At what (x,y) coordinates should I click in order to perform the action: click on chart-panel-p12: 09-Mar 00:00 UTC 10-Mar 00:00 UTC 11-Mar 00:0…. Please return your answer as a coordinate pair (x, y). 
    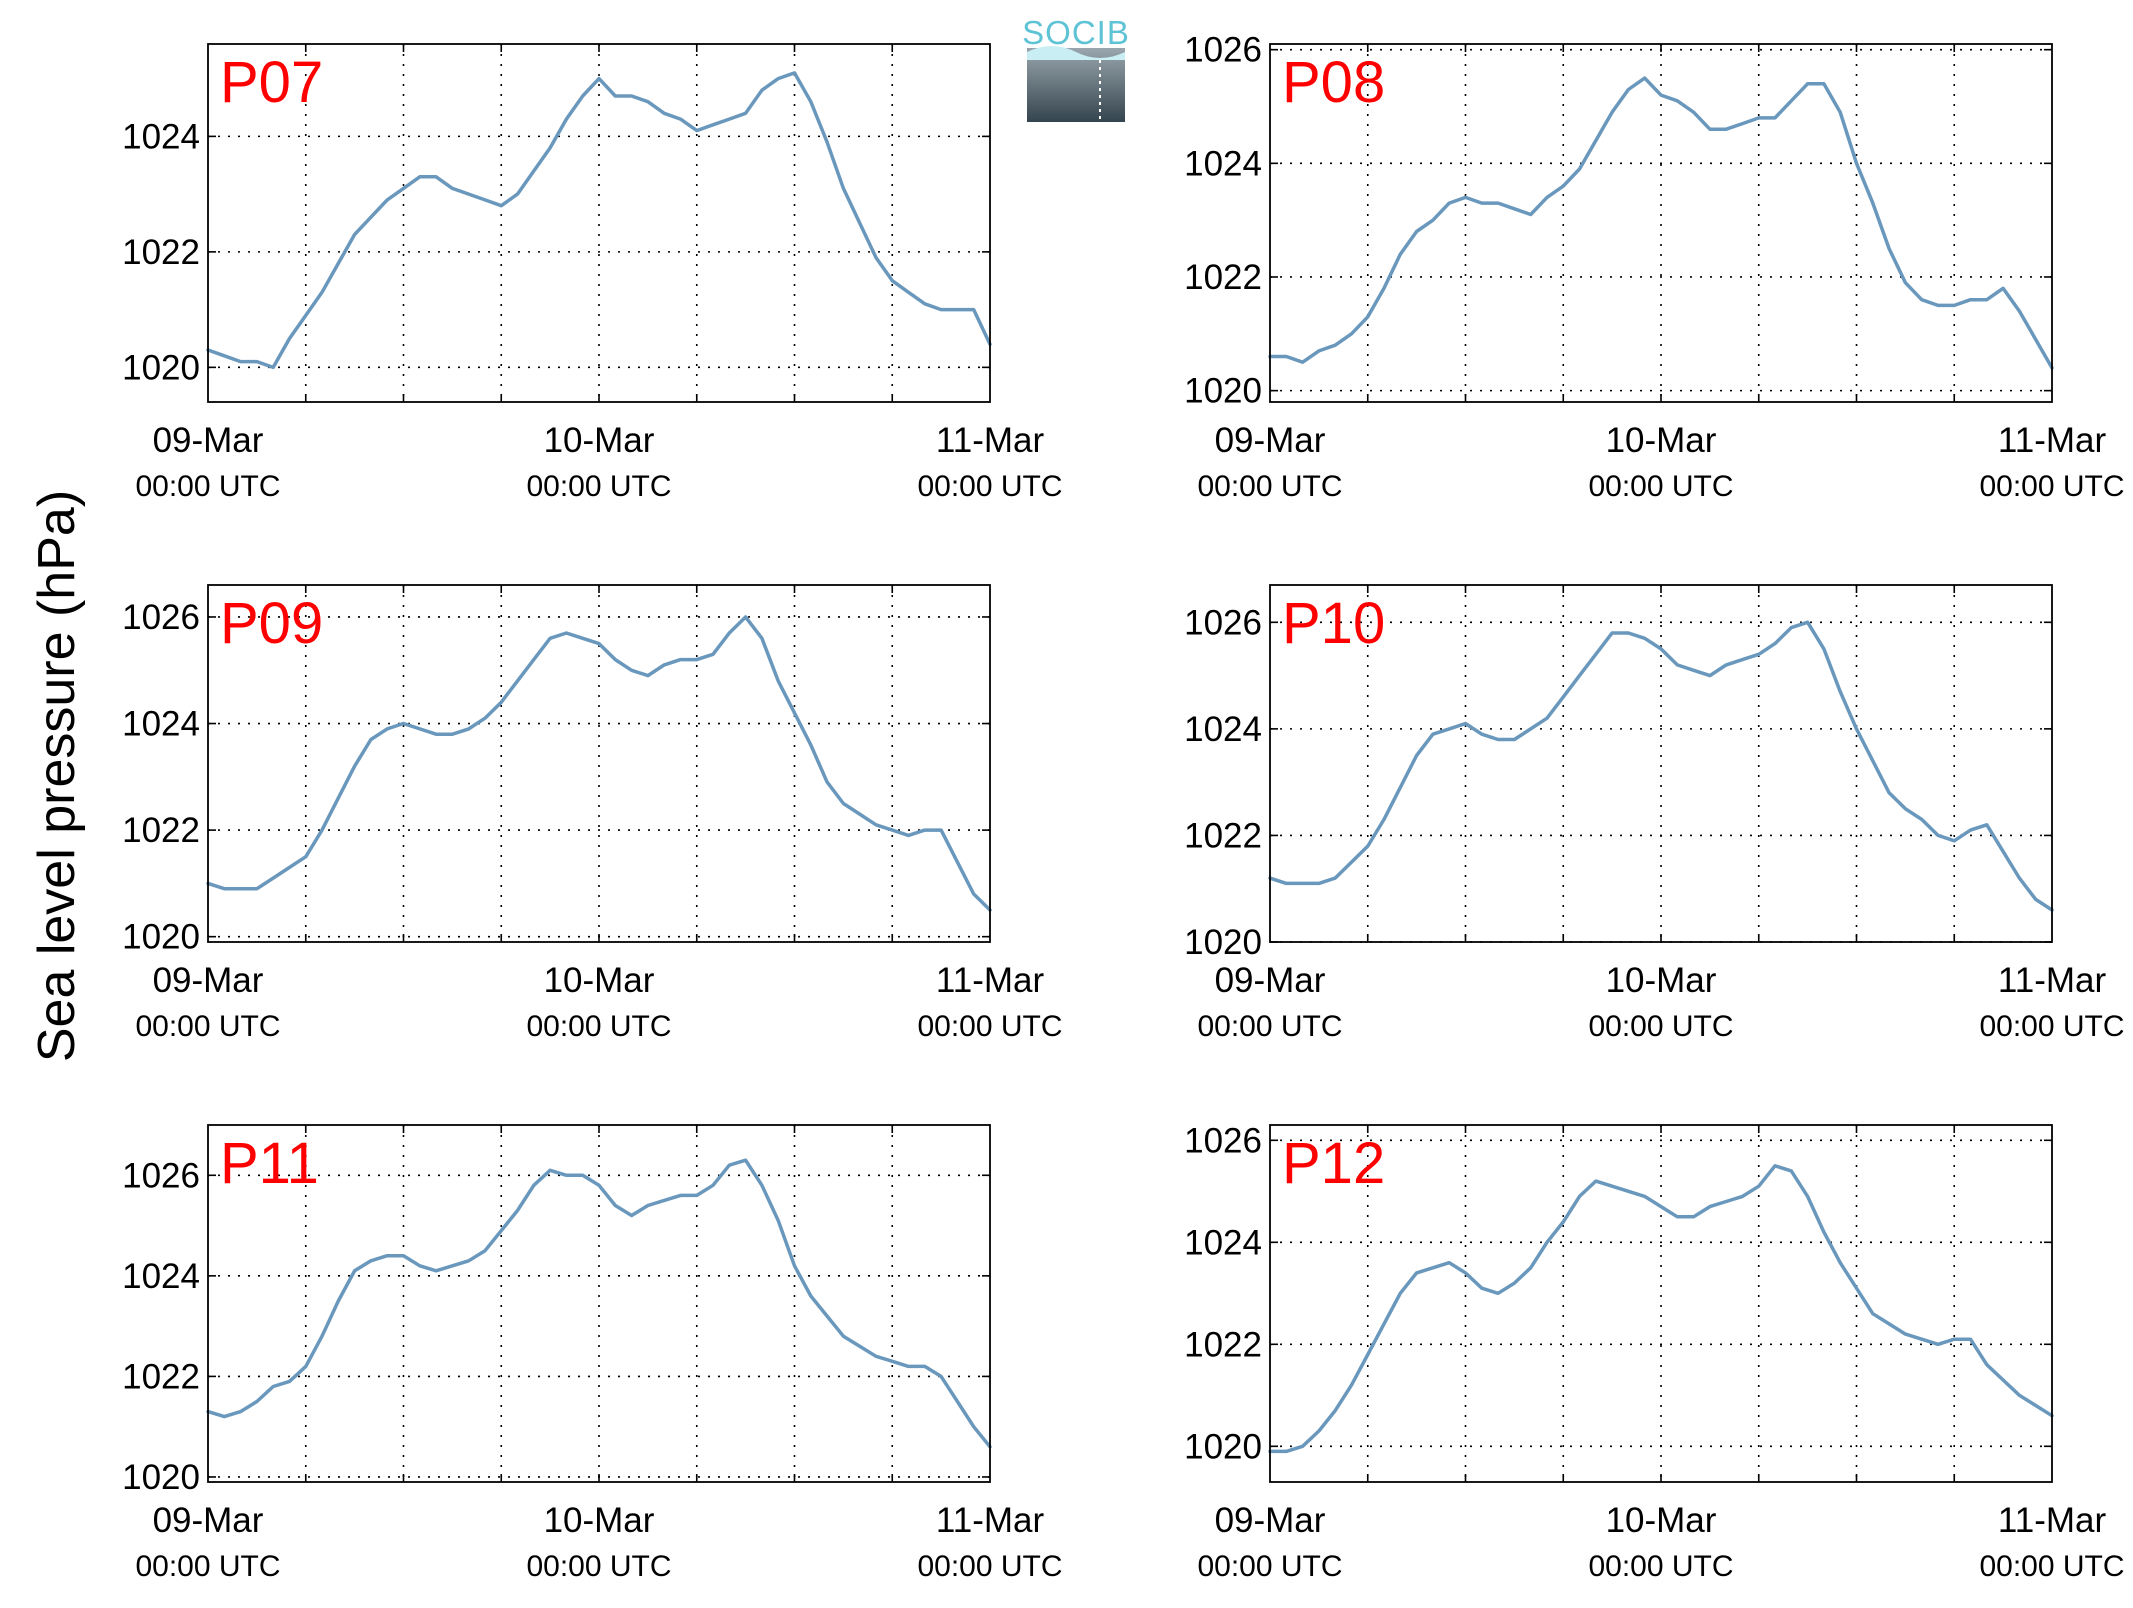
    Looking at the image, I should click on (1654, 1352).